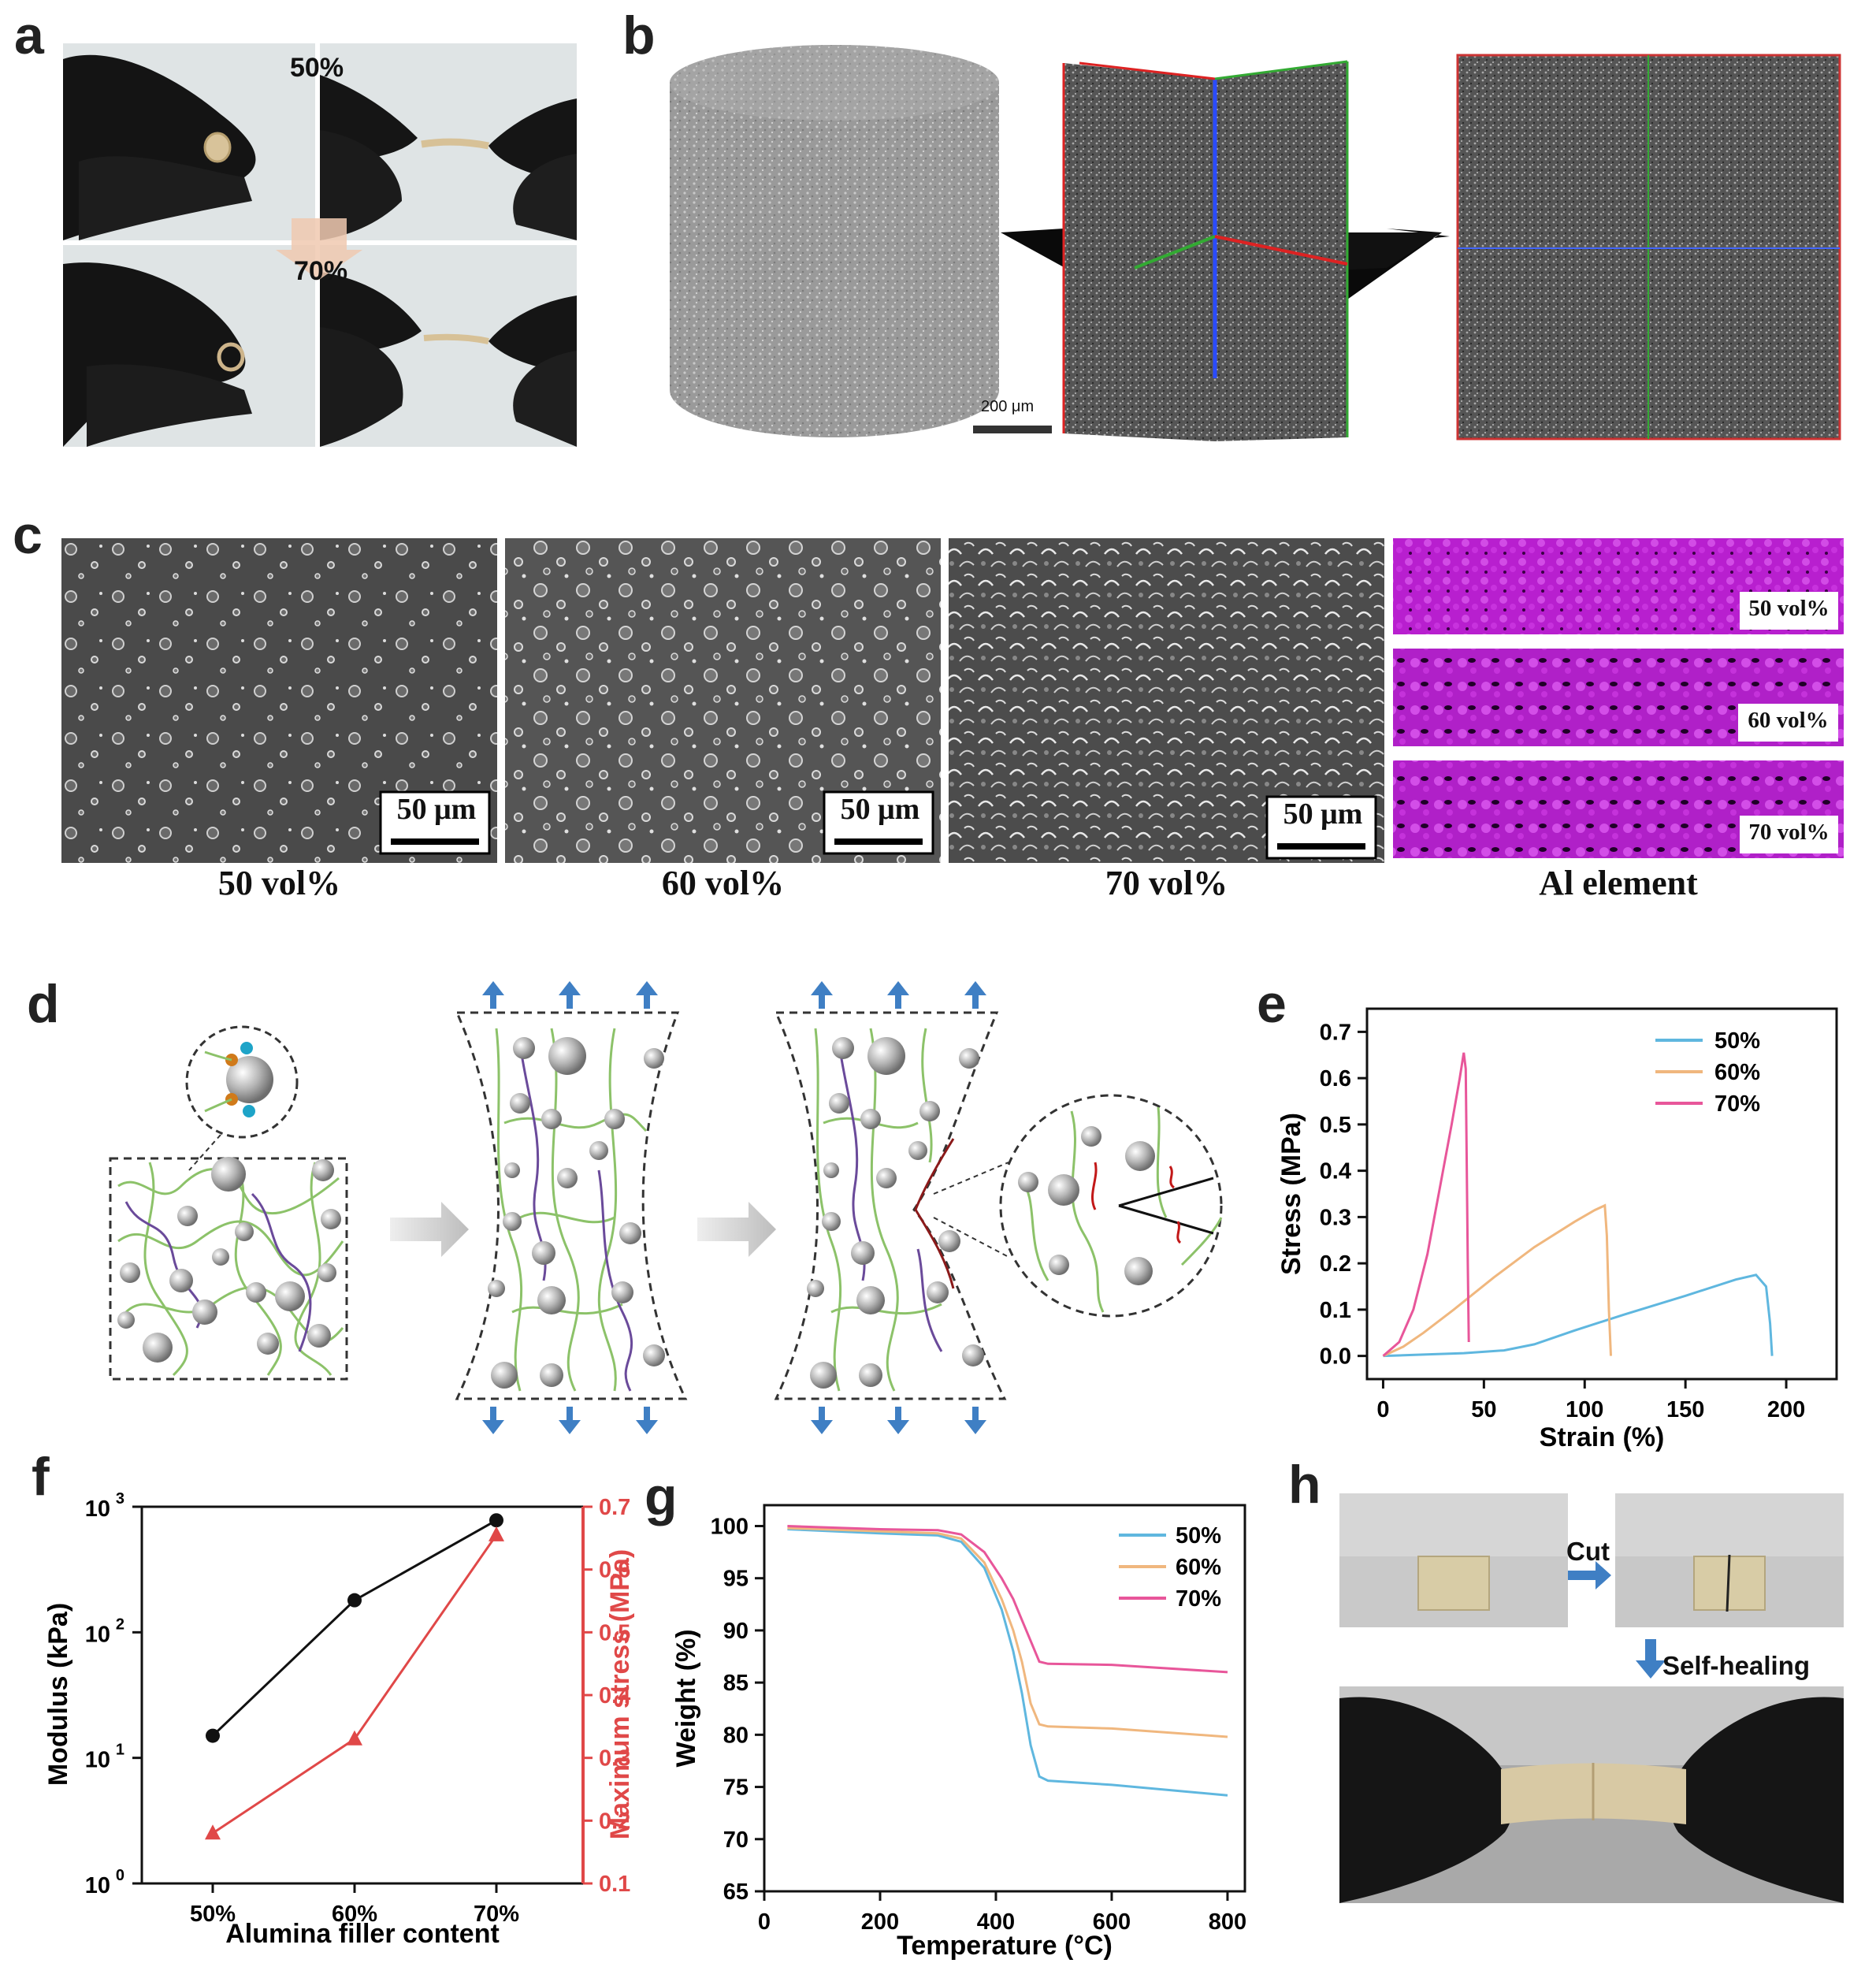 The image size is (1876, 1978). What do you see at coordinates (1291, 1194) in the screenshot?
I see `chart-e-ylabel: Stress (MPa)` at bounding box center [1291, 1194].